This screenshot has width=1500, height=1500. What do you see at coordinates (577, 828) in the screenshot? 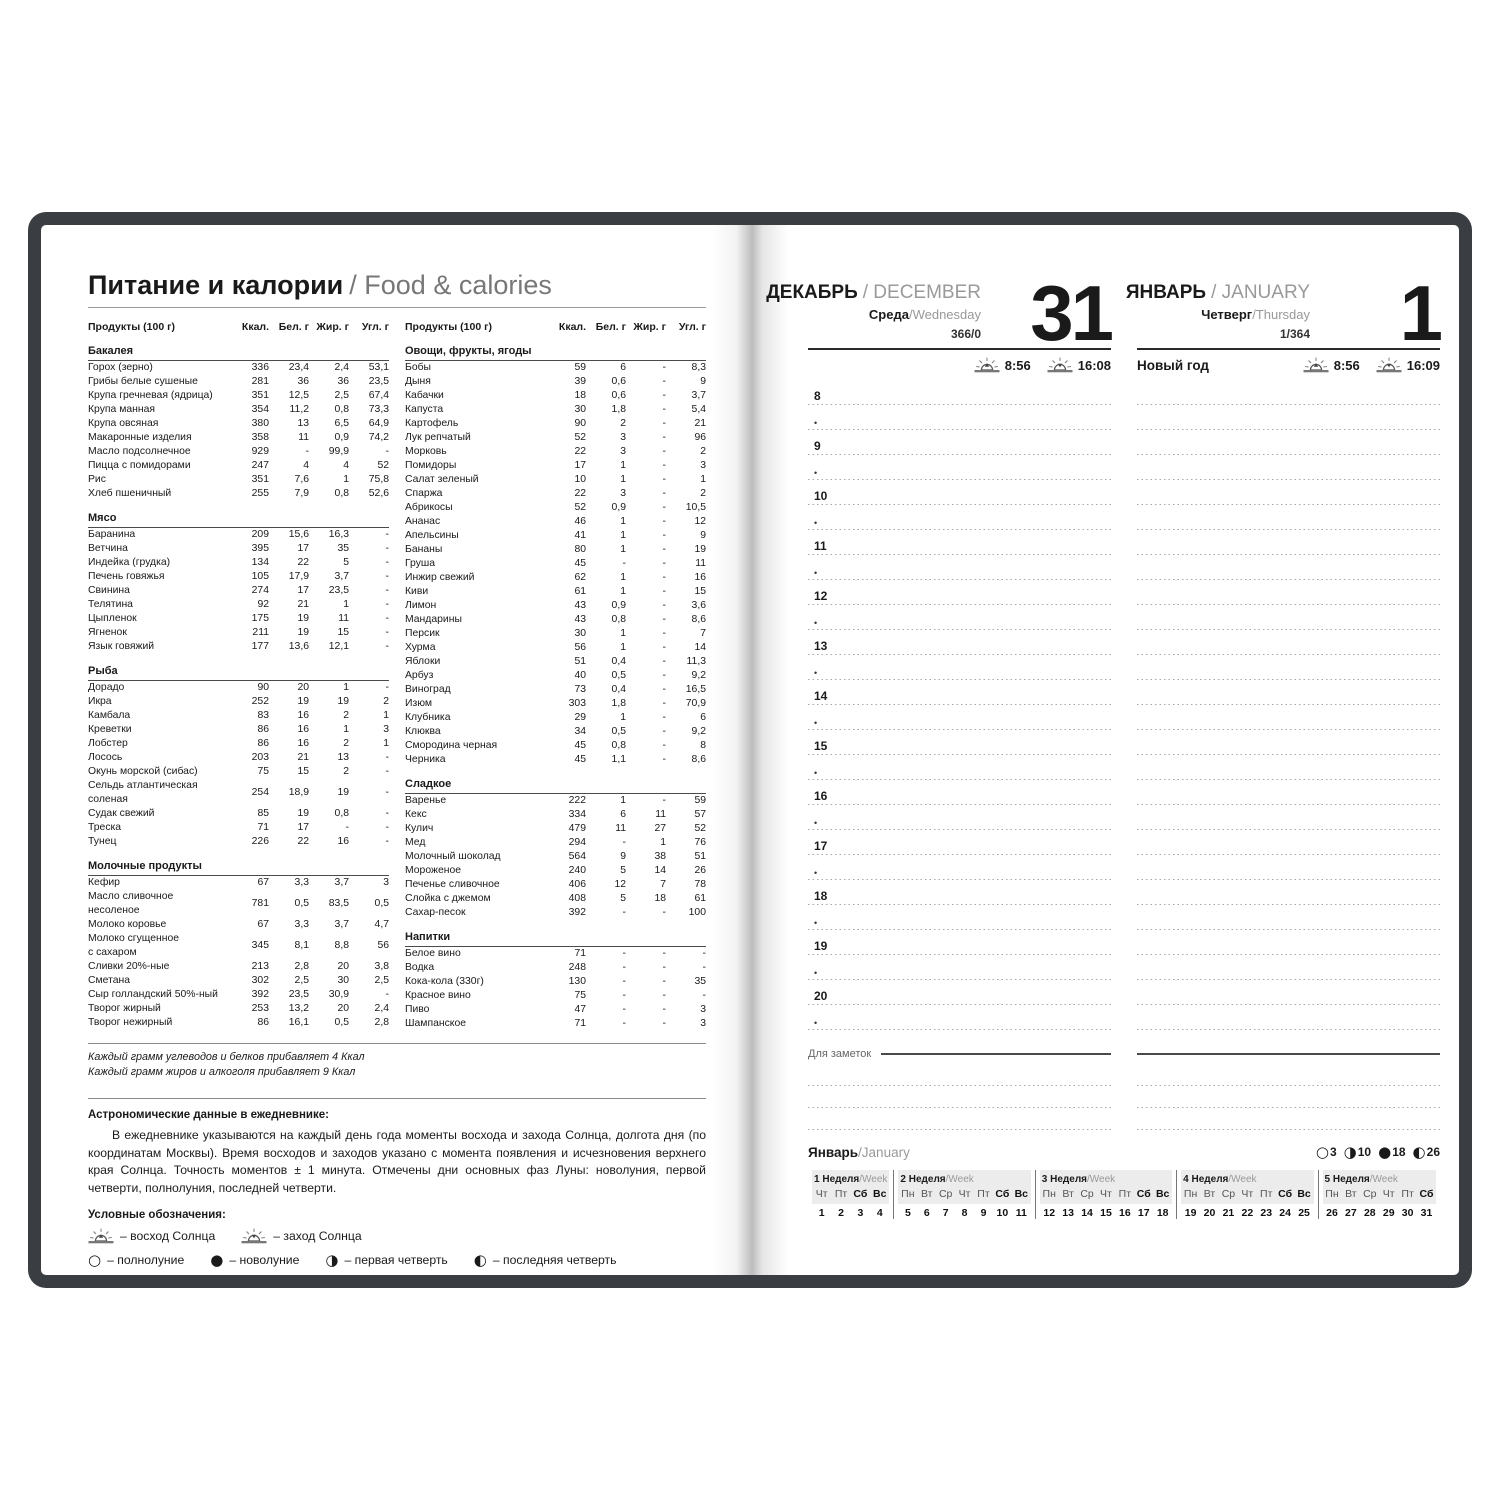
I see `food-value: 479` at bounding box center [577, 828].